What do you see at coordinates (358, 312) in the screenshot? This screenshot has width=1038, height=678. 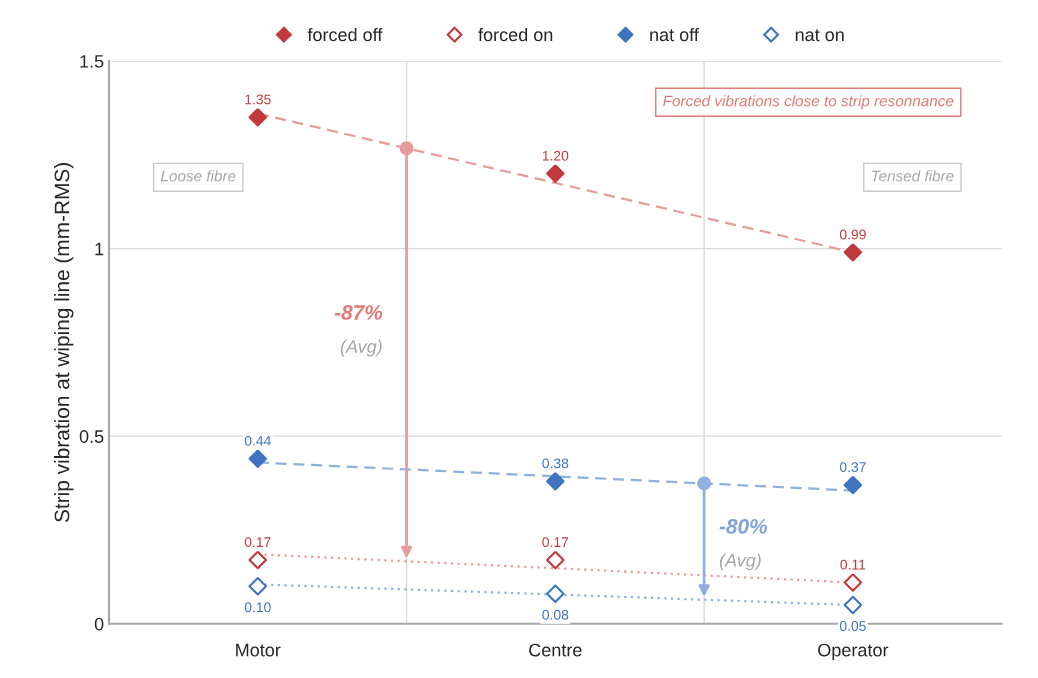 I see `annotation: -87%` at bounding box center [358, 312].